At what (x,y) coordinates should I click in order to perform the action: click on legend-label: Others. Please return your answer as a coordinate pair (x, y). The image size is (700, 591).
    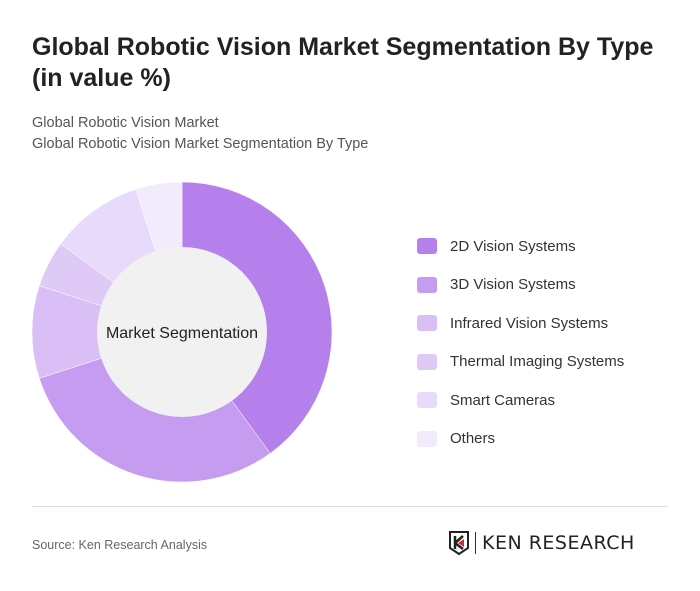
    Looking at the image, I should click on (473, 439).